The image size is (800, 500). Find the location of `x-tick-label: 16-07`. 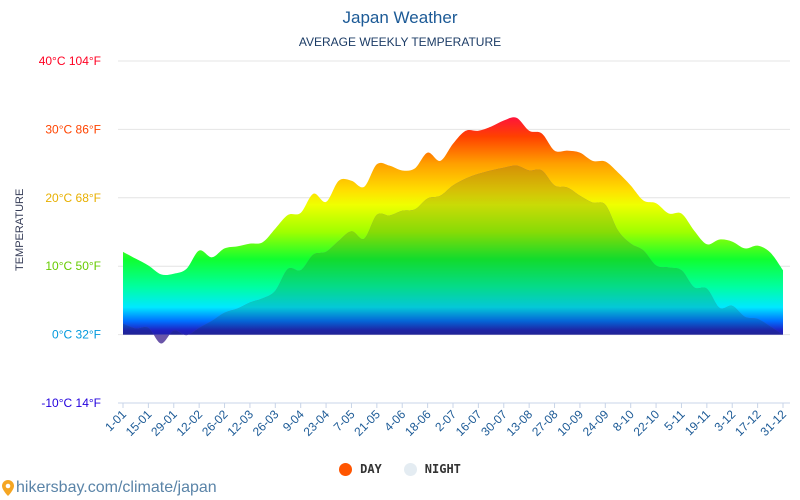

x-tick-label: 16-07 is located at coordinates (469, 423).